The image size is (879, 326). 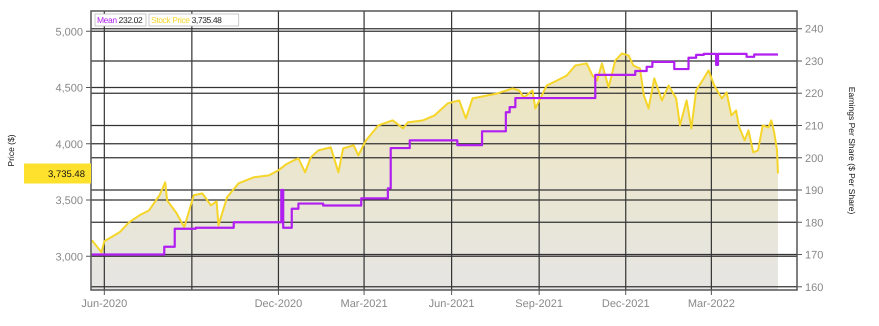 I want to click on x-tick-label: Sep-2021, so click(x=539, y=304).